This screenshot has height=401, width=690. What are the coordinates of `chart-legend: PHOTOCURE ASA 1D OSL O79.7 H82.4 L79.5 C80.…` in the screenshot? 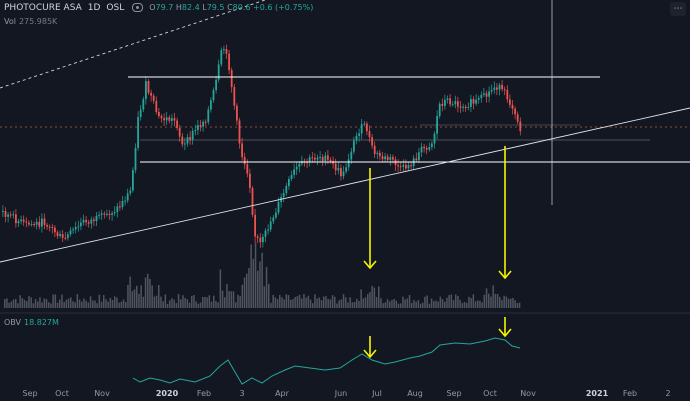 It's located at (158, 8).